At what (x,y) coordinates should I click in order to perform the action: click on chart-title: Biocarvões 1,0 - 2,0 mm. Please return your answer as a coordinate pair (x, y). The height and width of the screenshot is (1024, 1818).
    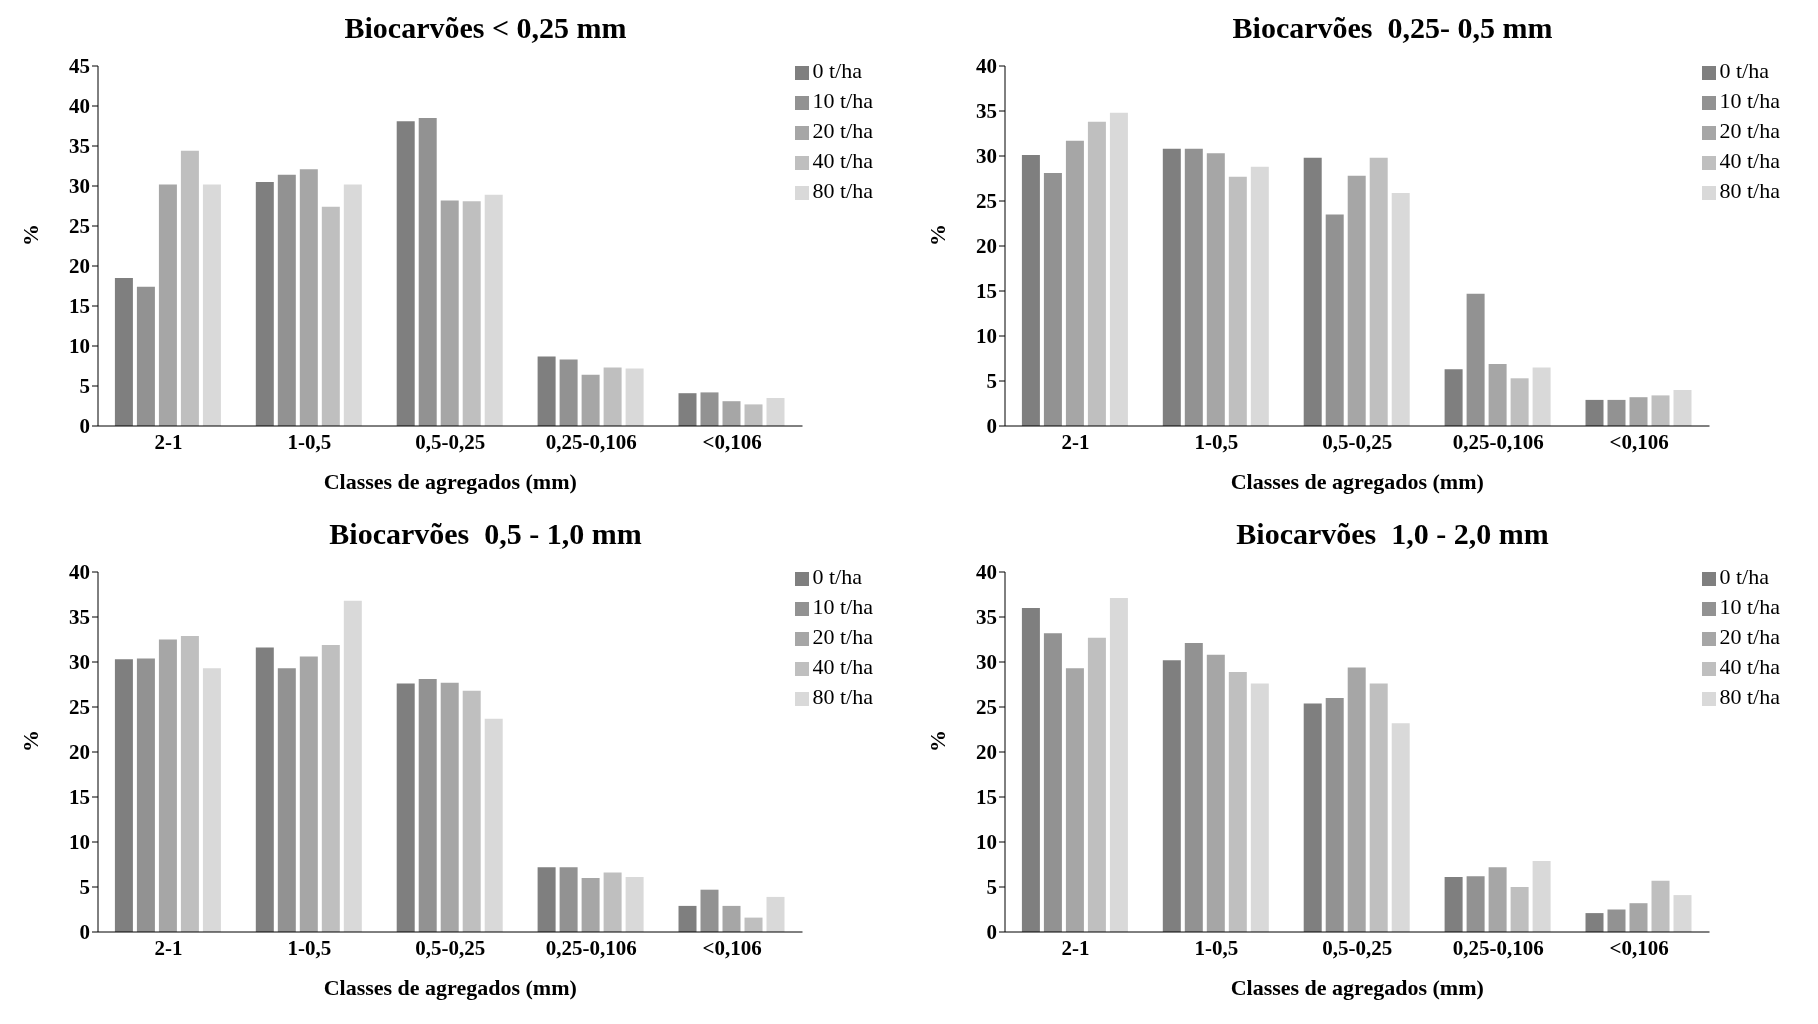
    Looking at the image, I should click on (1392, 534).